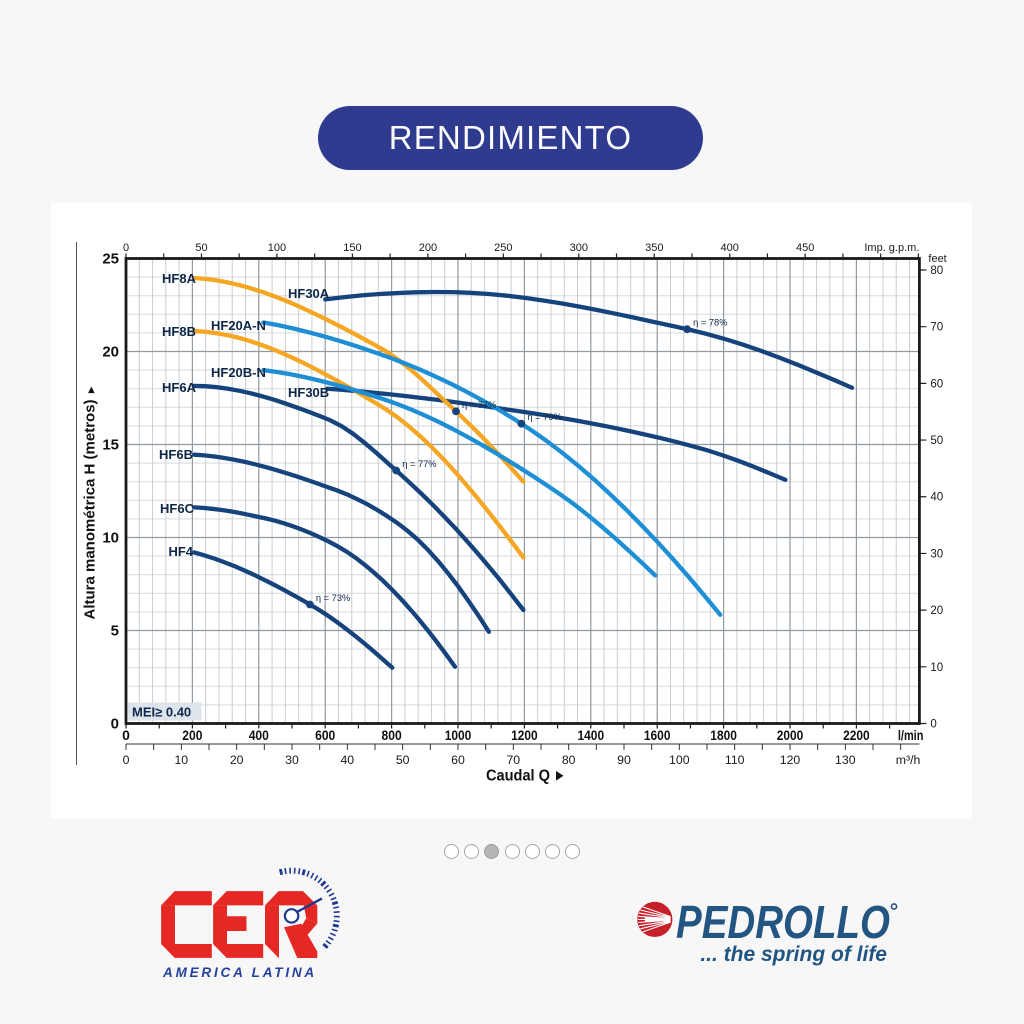 The height and width of the screenshot is (1024, 1024). What do you see at coordinates (624, 760) in the screenshot?
I see `svg-text: 90` at bounding box center [624, 760].